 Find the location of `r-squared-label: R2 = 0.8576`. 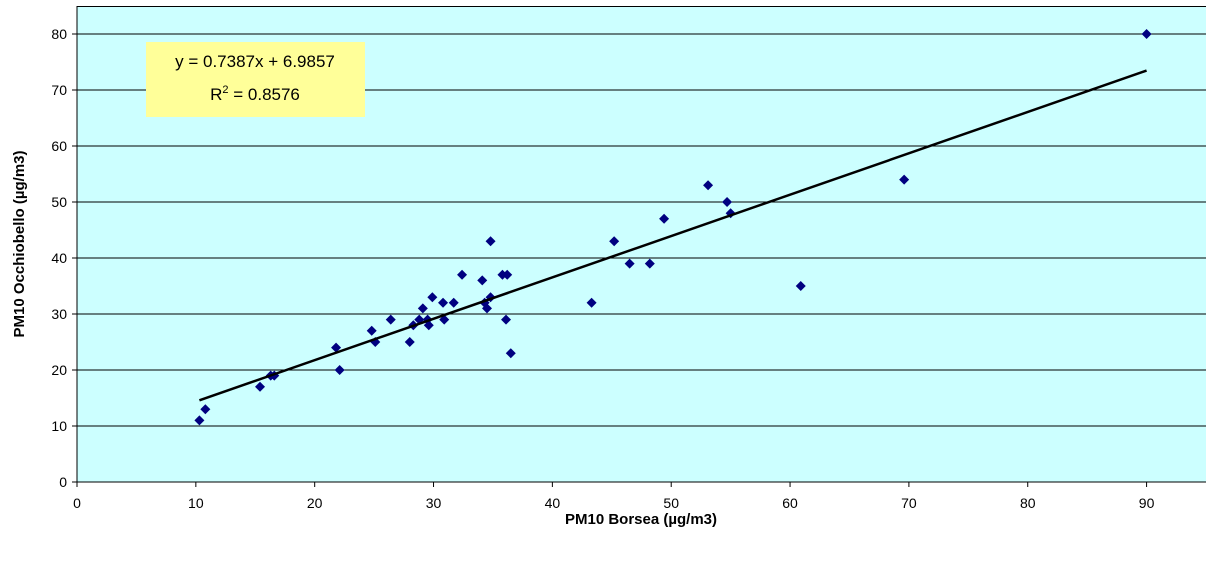

r-squared-label: R2 = 0.8576 is located at coordinates (255, 94).